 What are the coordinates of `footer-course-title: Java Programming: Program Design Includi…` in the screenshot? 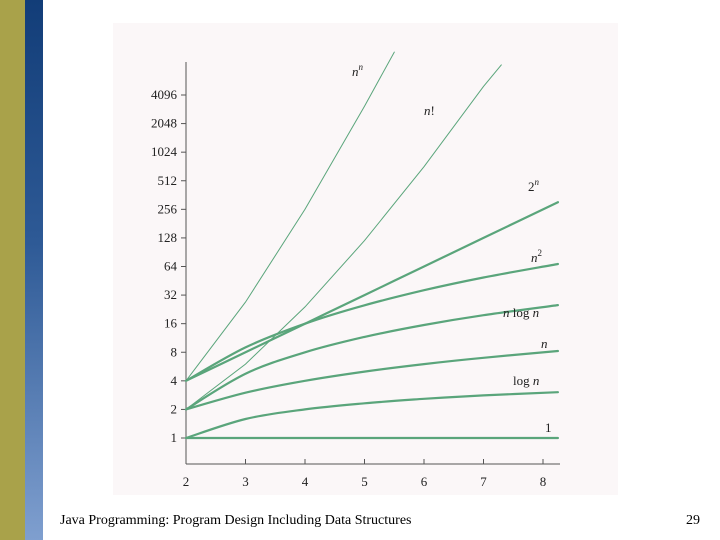 It's located at (236, 520).